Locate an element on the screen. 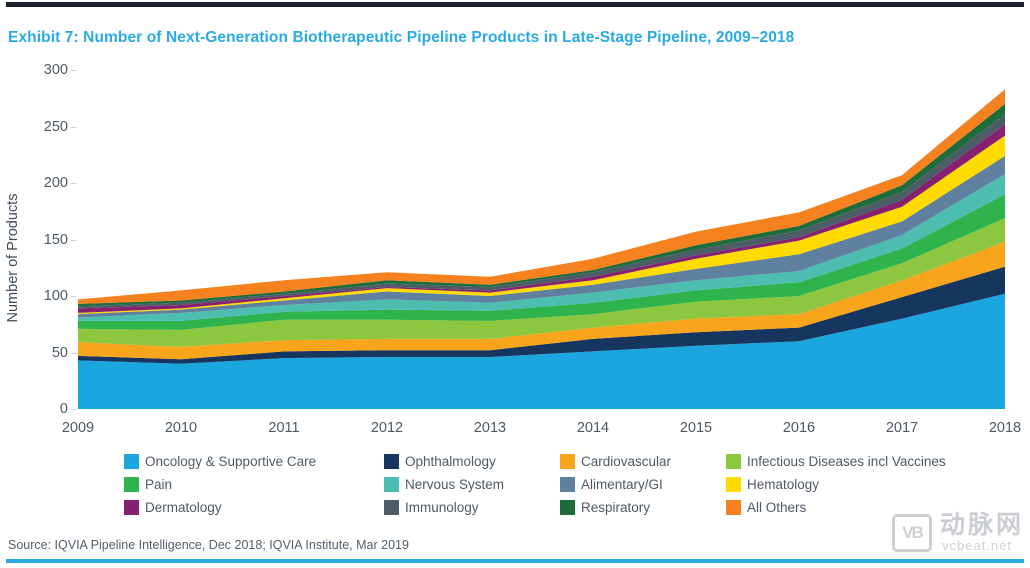 This screenshot has width=1030, height=568. x-tick-label: 2013 is located at coordinates (490, 428).